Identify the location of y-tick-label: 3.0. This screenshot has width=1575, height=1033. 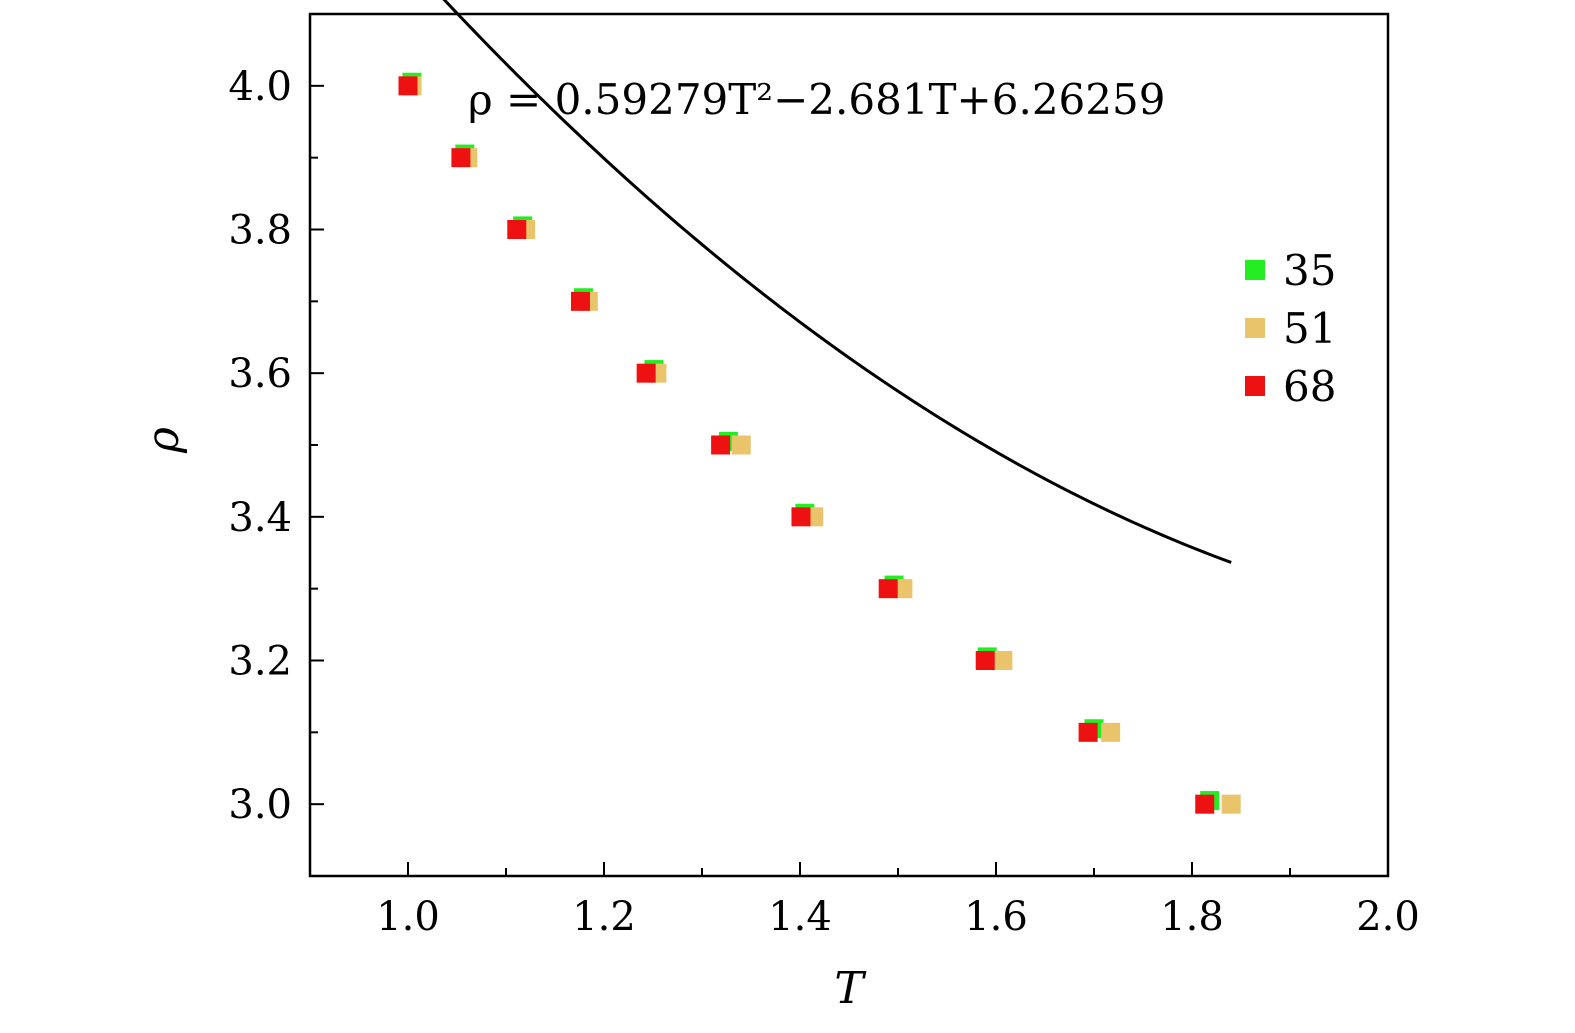
(260, 805).